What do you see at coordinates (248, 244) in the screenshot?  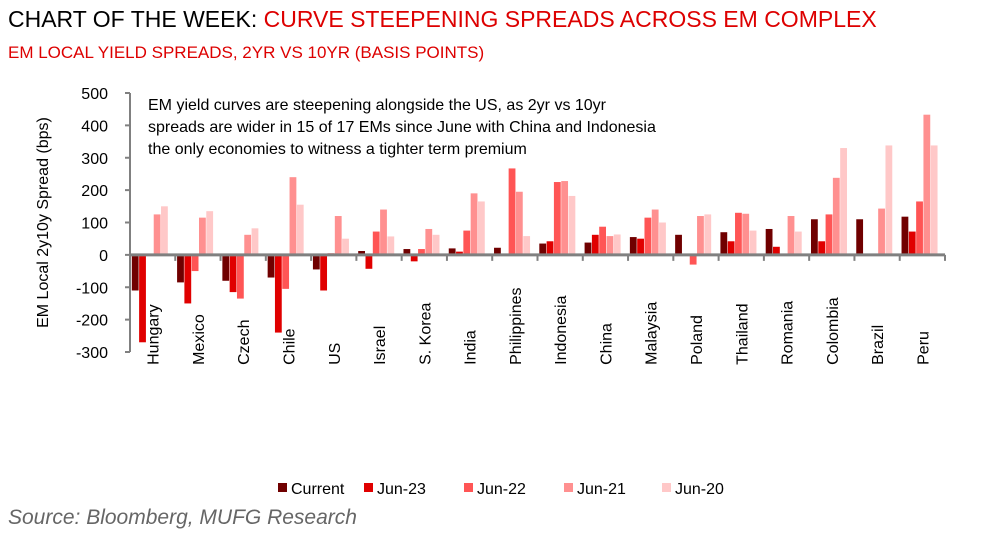 I see `bar-jun-21-czech` at bounding box center [248, 244].